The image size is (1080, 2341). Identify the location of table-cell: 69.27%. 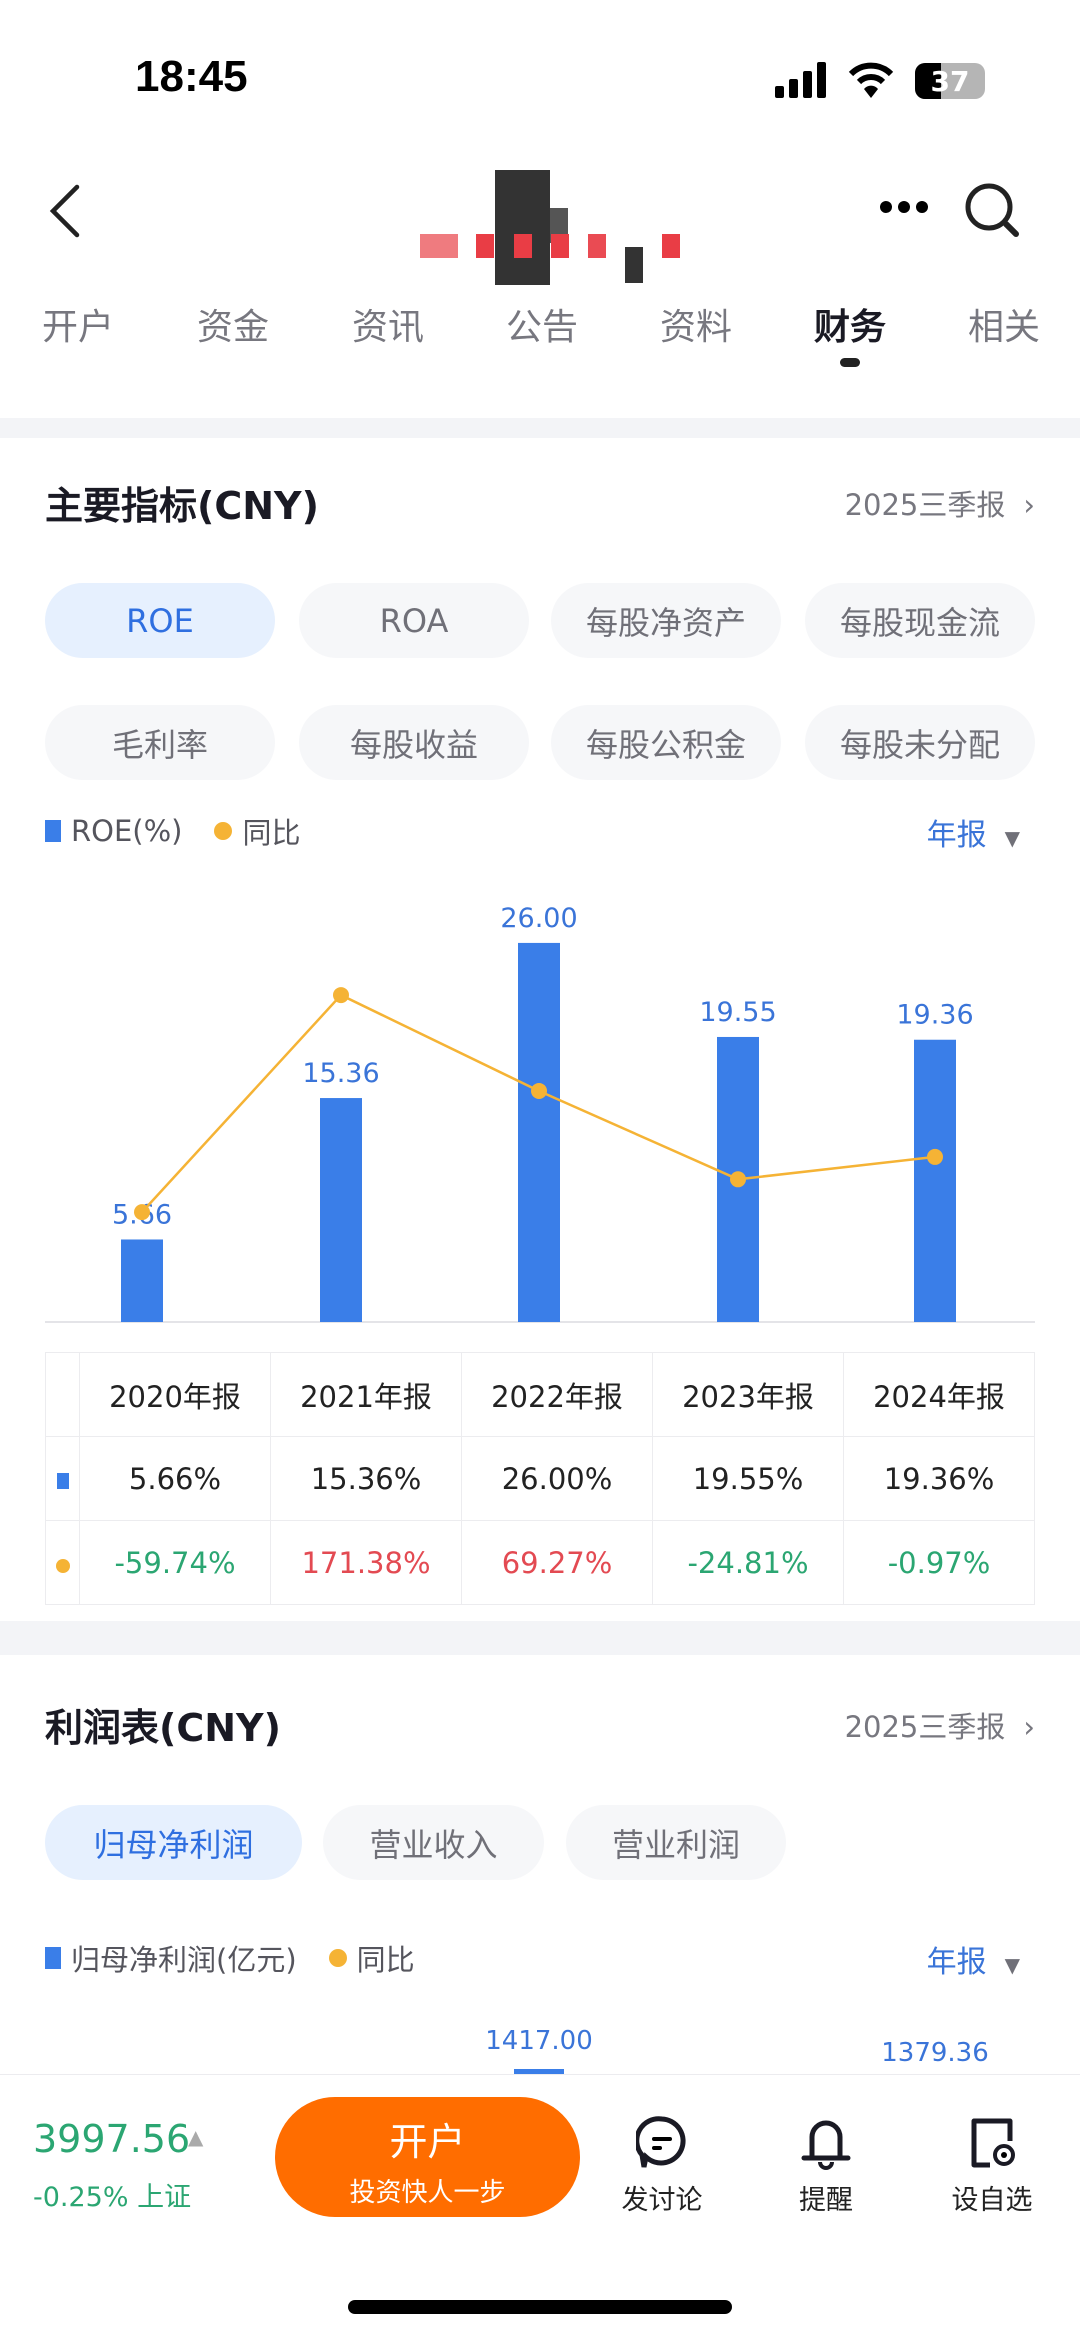
(557, 1562).